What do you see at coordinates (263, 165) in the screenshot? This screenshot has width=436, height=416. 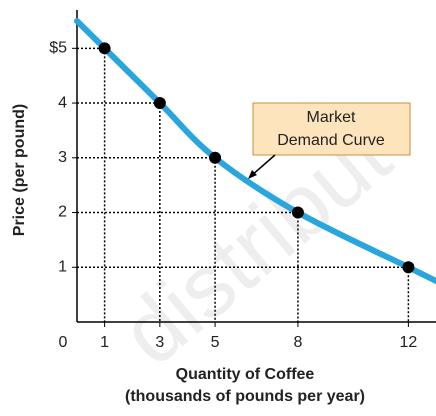 I see `annotation-arrow` at bounding box center [263, 165].